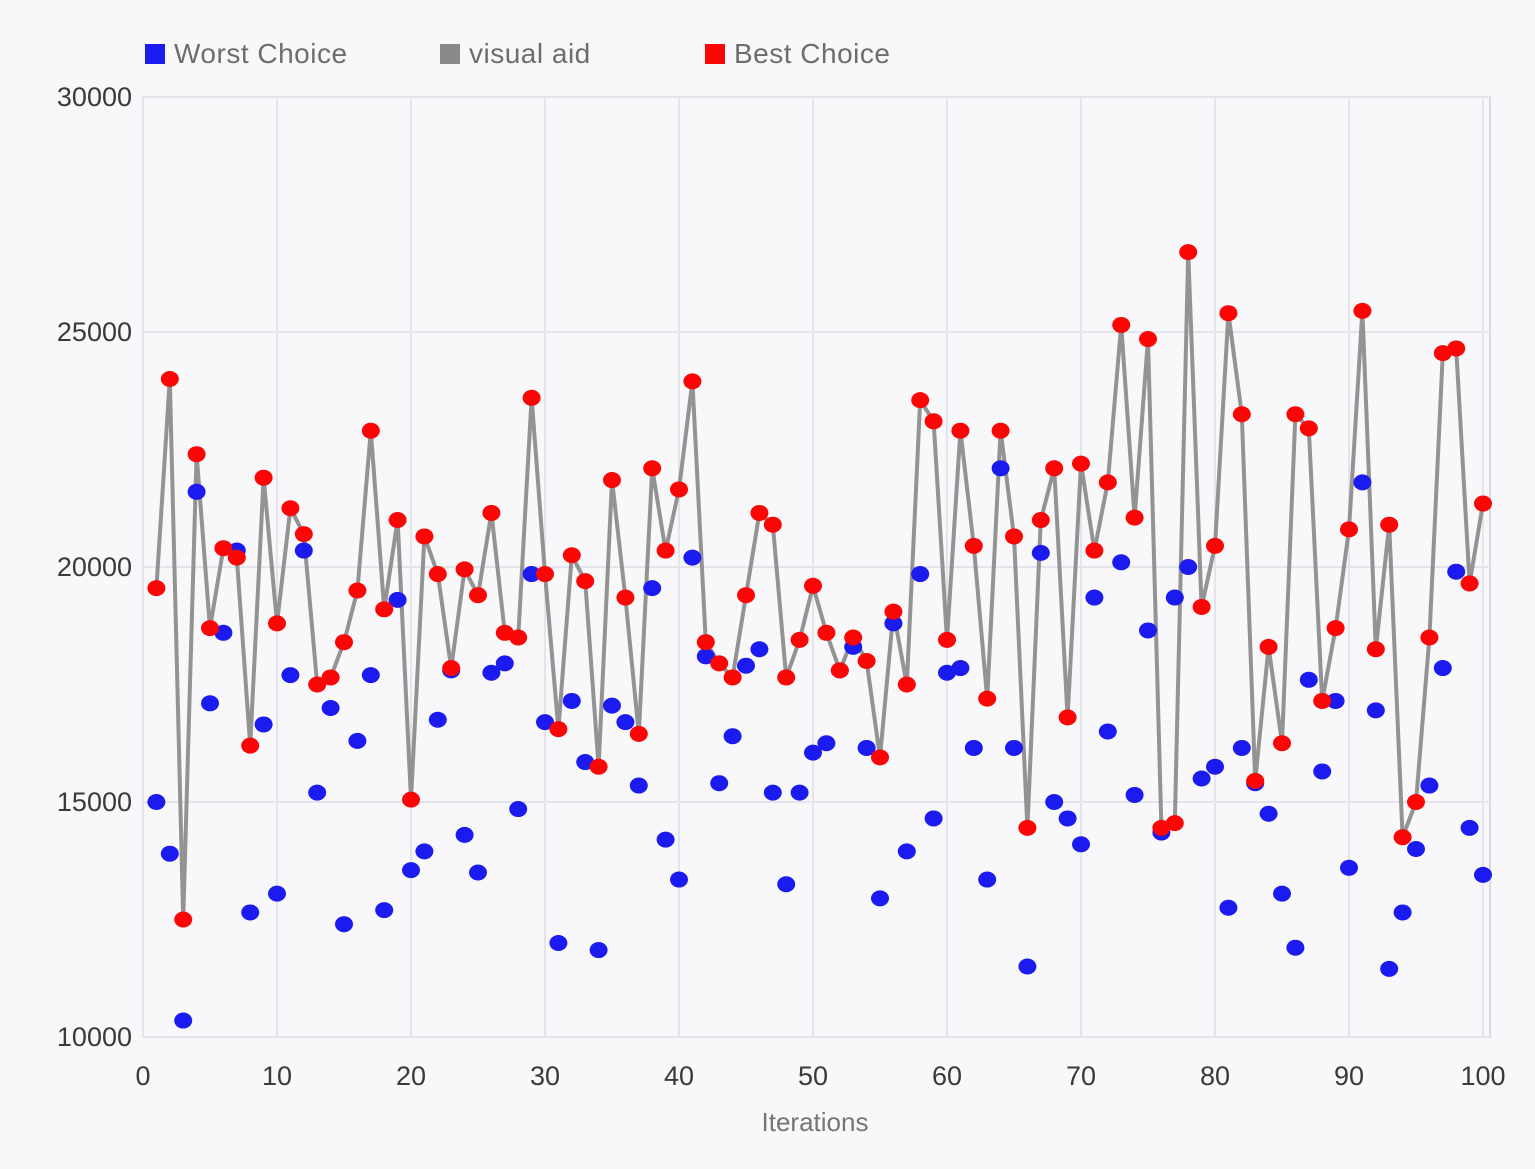 This screenshot has height=1169, width=1535. I want to click on legend-item-worst-choice: Worst Choice, so click(246, 54).